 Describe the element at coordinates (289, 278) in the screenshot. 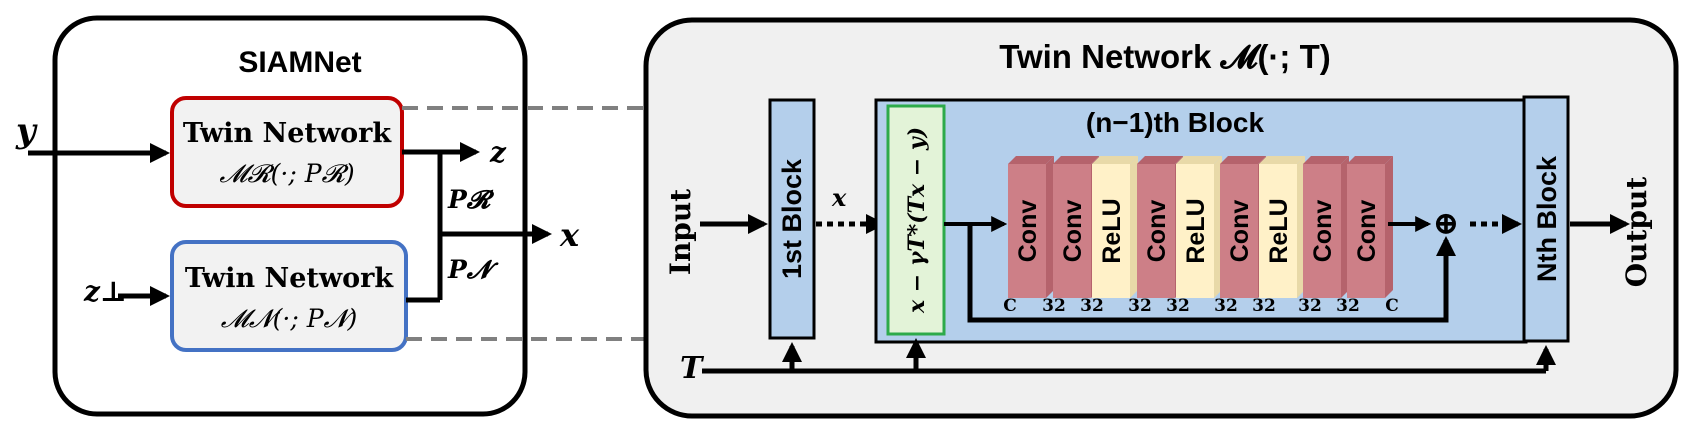

I see `twin-network-n-title: Twin Network` at that location.